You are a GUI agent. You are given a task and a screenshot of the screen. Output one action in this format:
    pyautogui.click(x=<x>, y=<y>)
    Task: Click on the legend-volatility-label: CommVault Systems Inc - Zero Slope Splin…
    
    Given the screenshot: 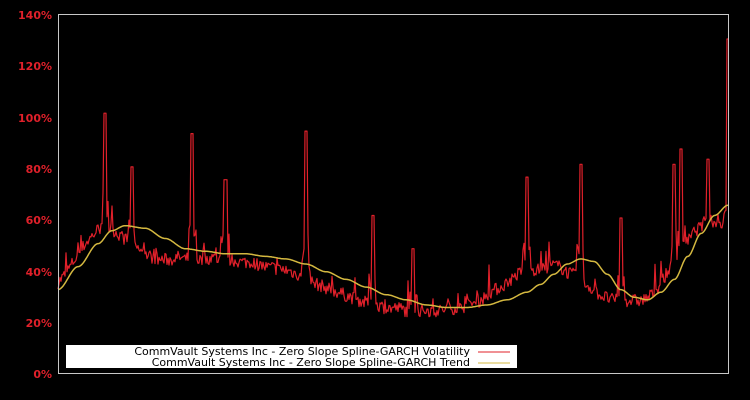 What is the action you would take?
    pyautogui.click(x=302, y=351)
    